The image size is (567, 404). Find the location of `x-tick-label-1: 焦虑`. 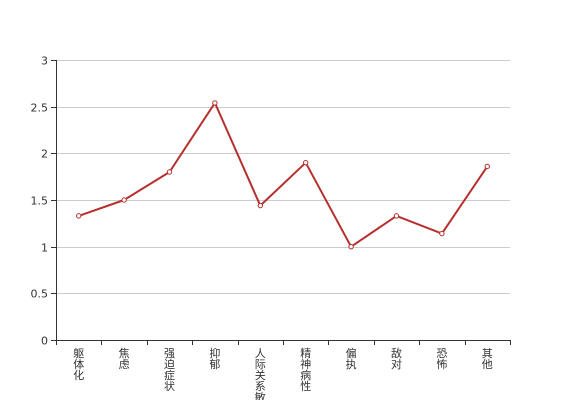

x-tick-label-1: 焦虑 is located at coordinates (124, 359).